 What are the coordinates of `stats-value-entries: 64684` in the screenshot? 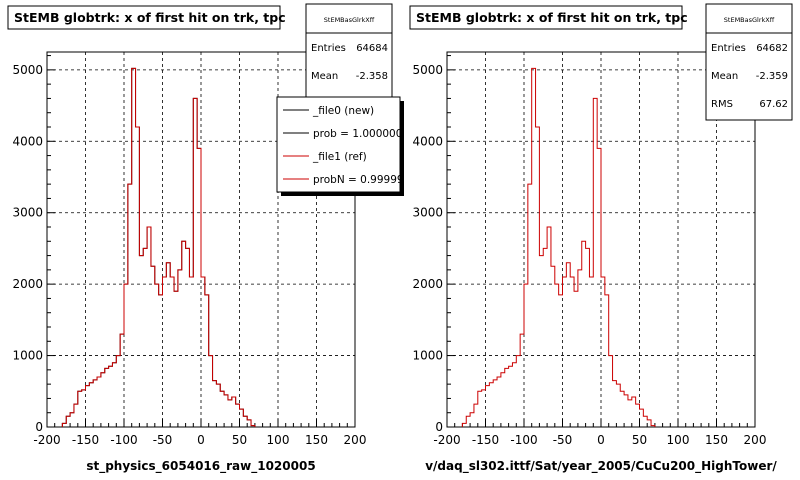 It's located at (372, 48).